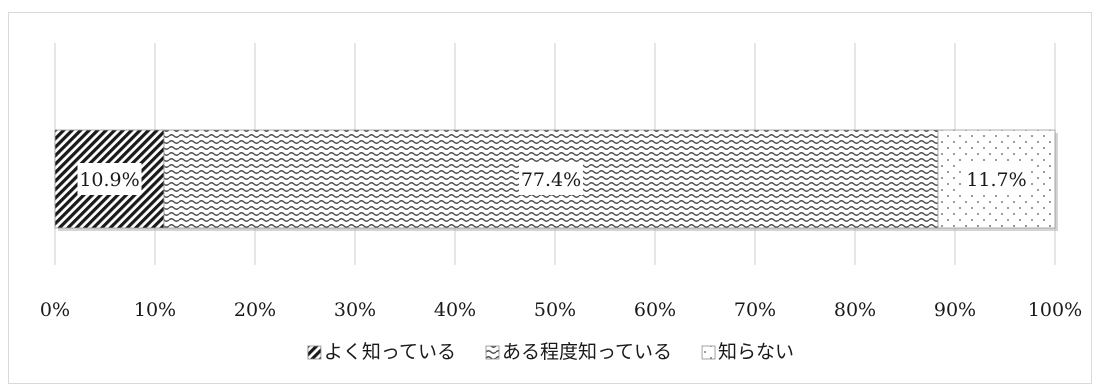 Image resolution: width=1100 pixels, height=390 pixels. I want to click on legend-label: 知らない, so click(756, 352).